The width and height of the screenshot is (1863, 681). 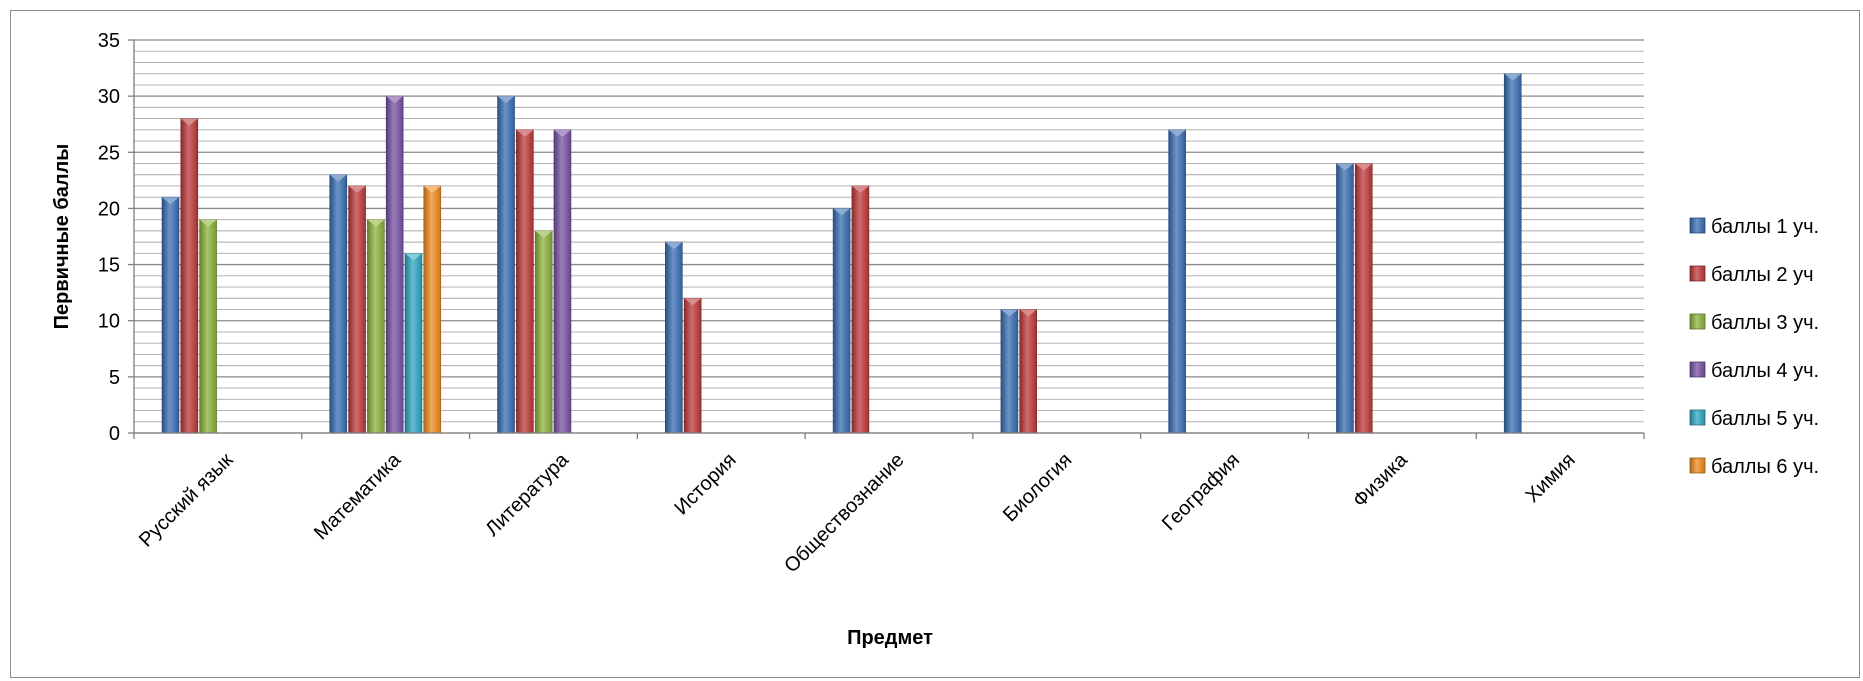 What do you see at coordinates (1762, 275) in the screenshot?
I see `legend-label: баллы 2 уч` at bounding box center [1762, 275].